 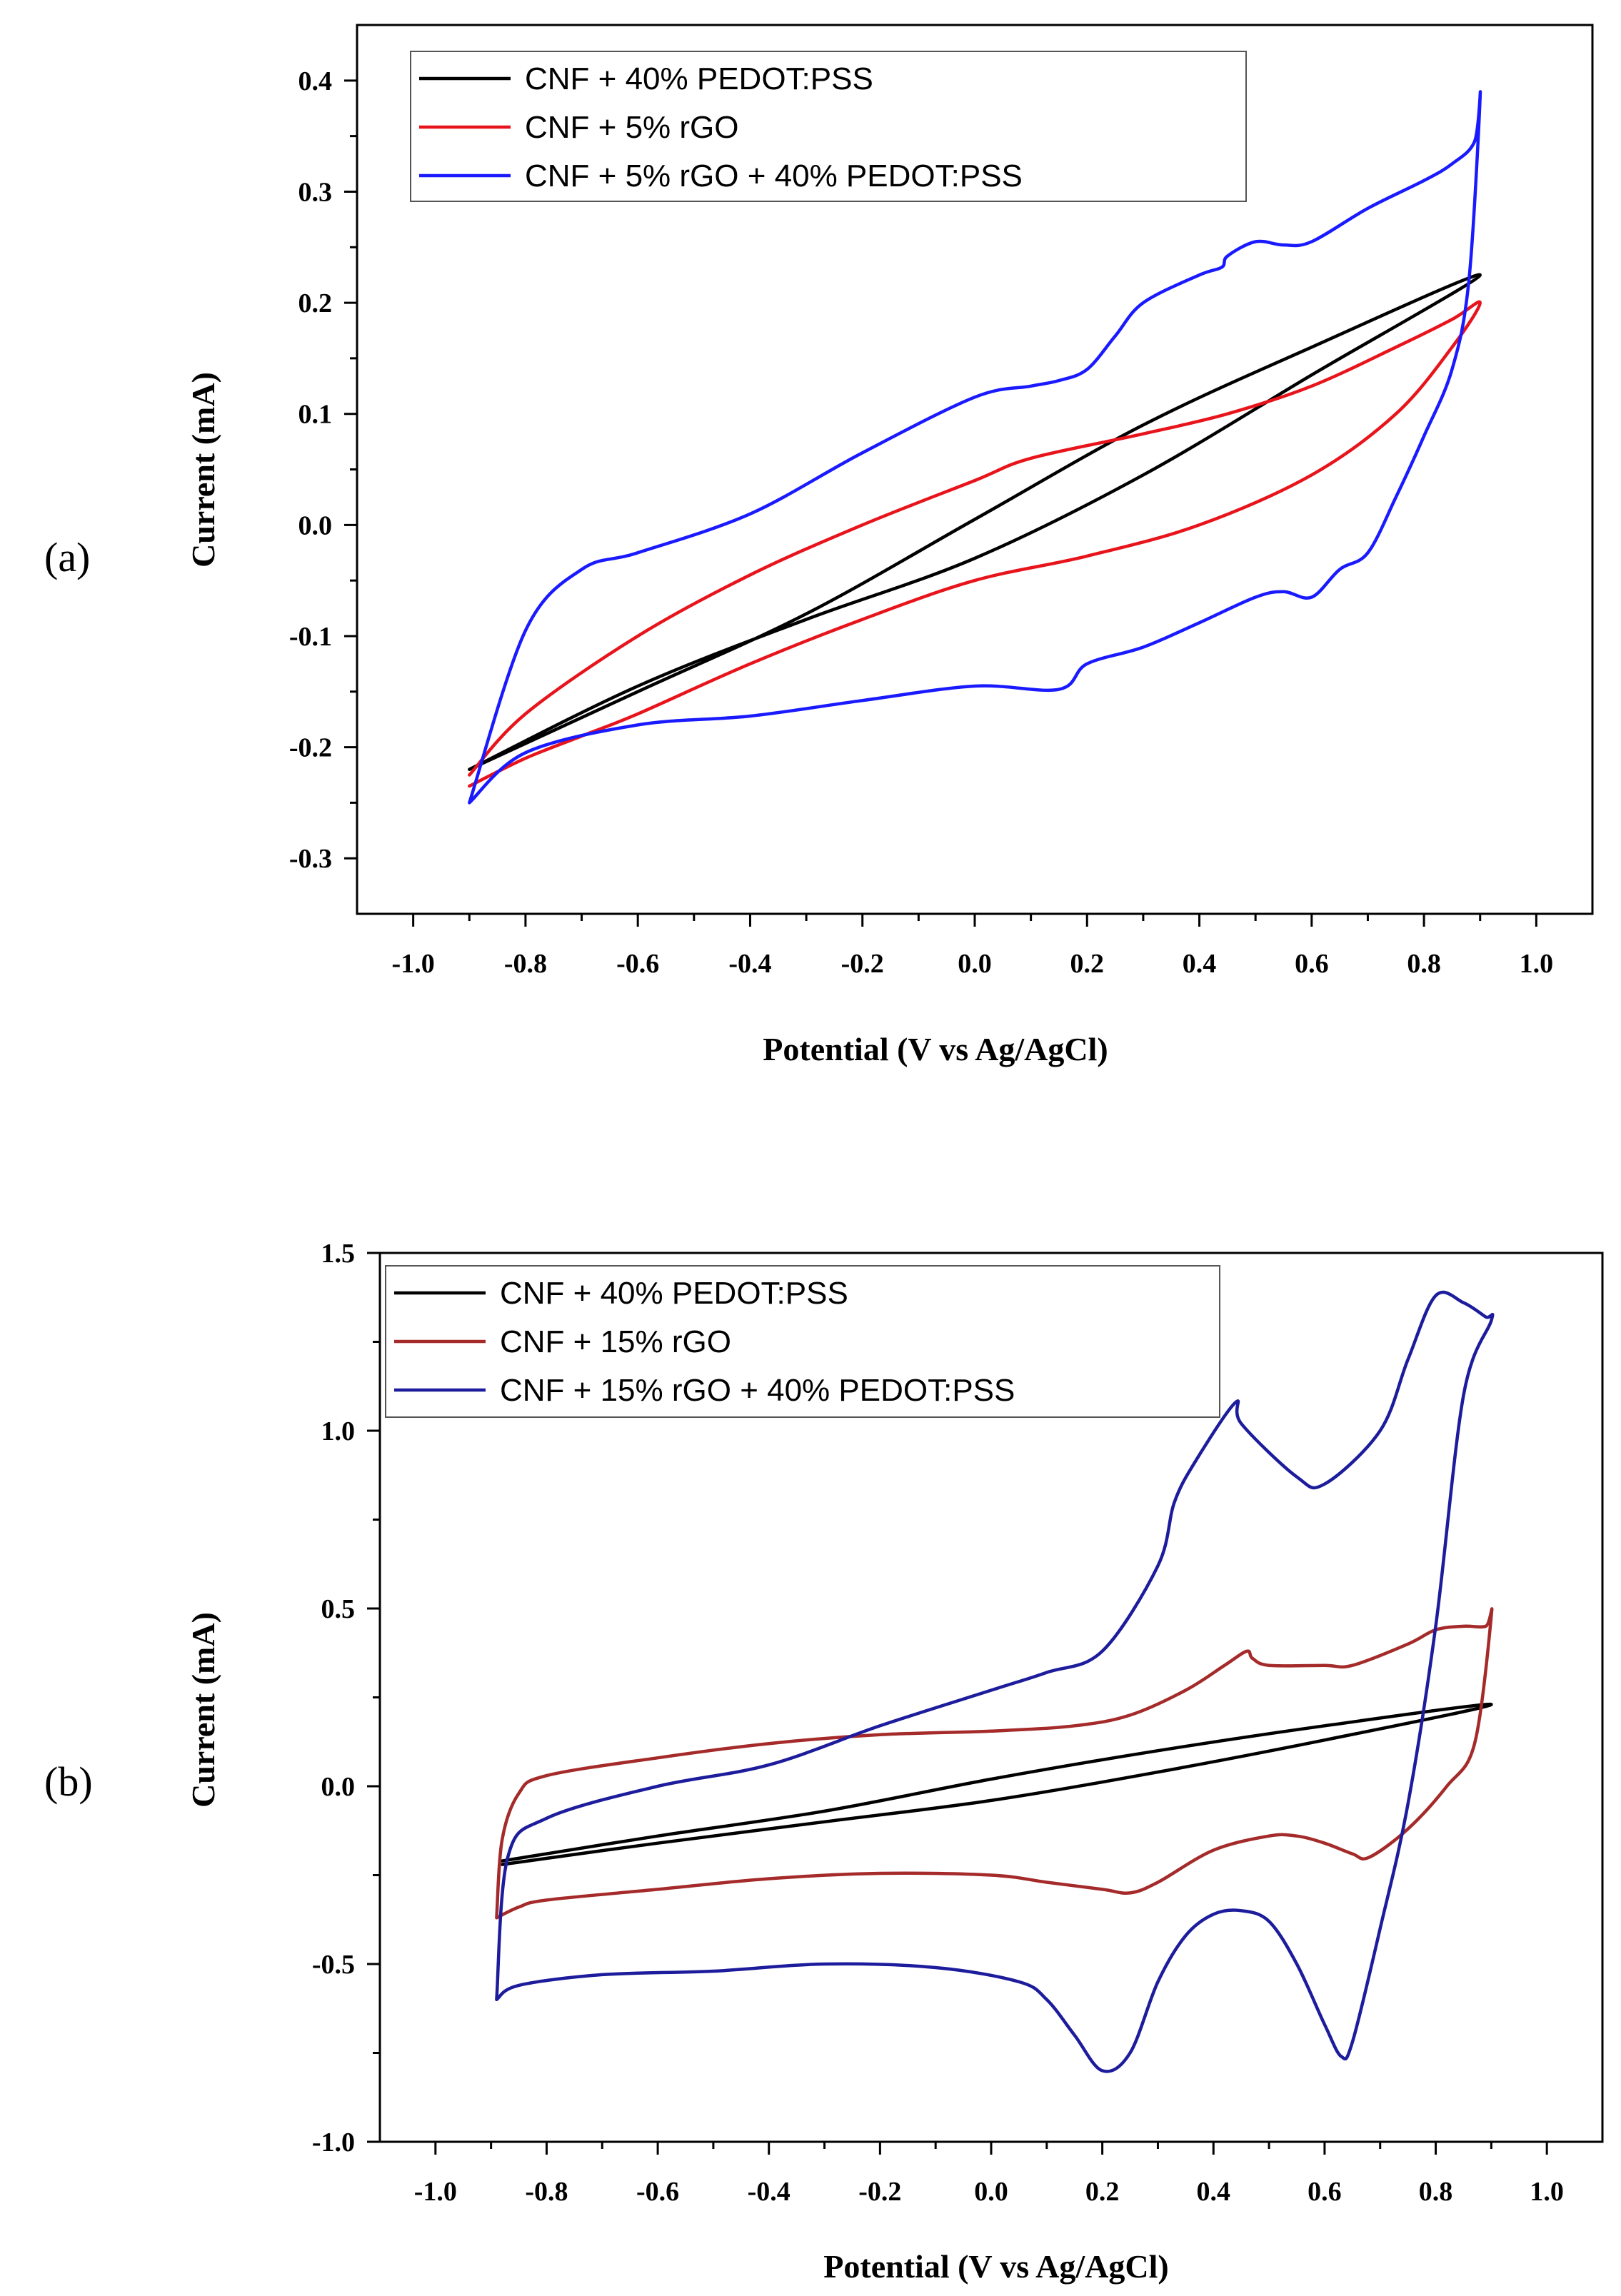 I want to click on legend-label: CNF + 15% rGO + 40% PEDOT:PSS, so click(x=758, y=1390).